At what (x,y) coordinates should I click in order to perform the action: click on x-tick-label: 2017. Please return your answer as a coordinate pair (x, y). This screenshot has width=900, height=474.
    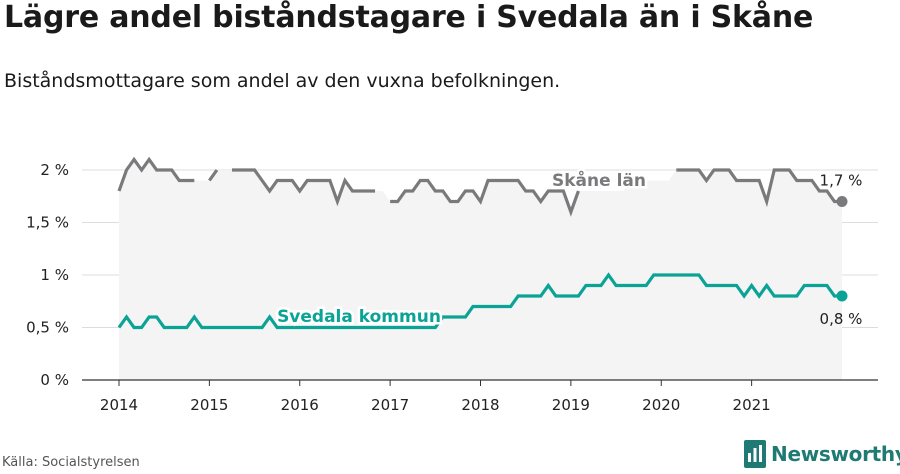
    Looking at the image, I should click on (390, 405).